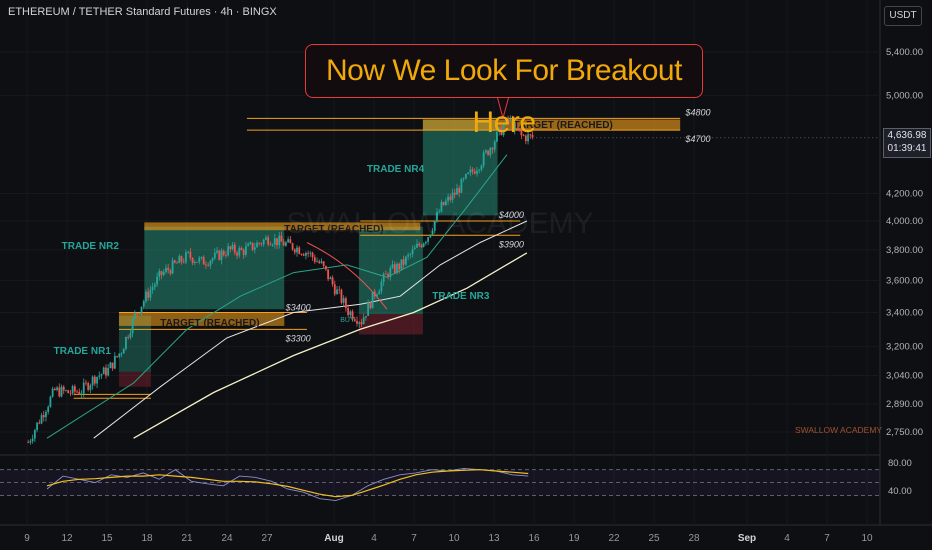  What do you see at coordinates (201, 319) in the screenshot?
I see `trade1-target-band` at bounding box center [201, 319].